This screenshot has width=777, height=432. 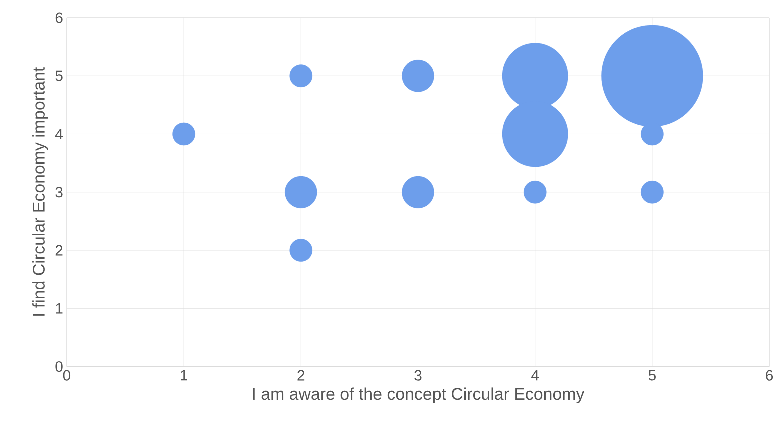 What do you see at coordinates (652, 375) in the screenshot?
I see `x-tick-label: 5` at bounding box center [652, 375].